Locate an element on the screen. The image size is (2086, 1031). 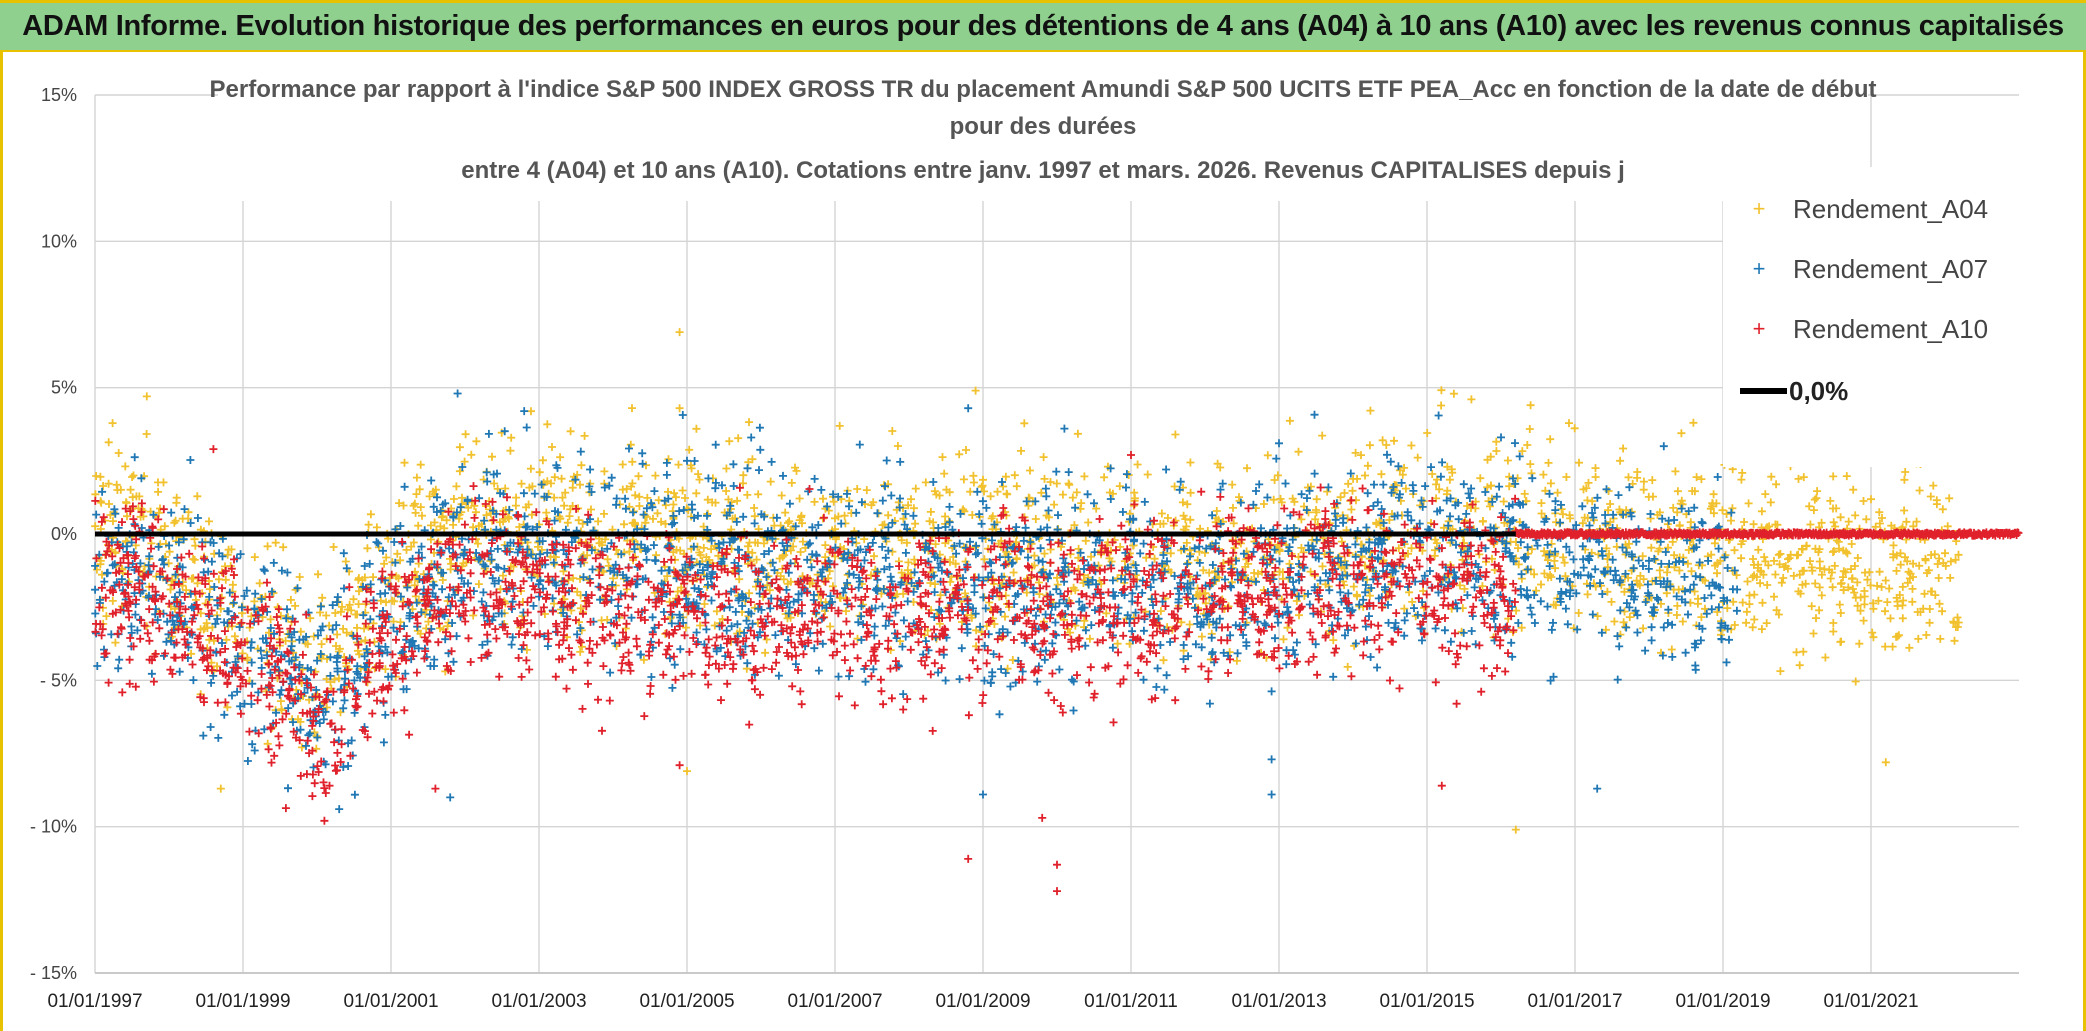
point-rendement-a07-outlier is located at coordinates (1663, 446).